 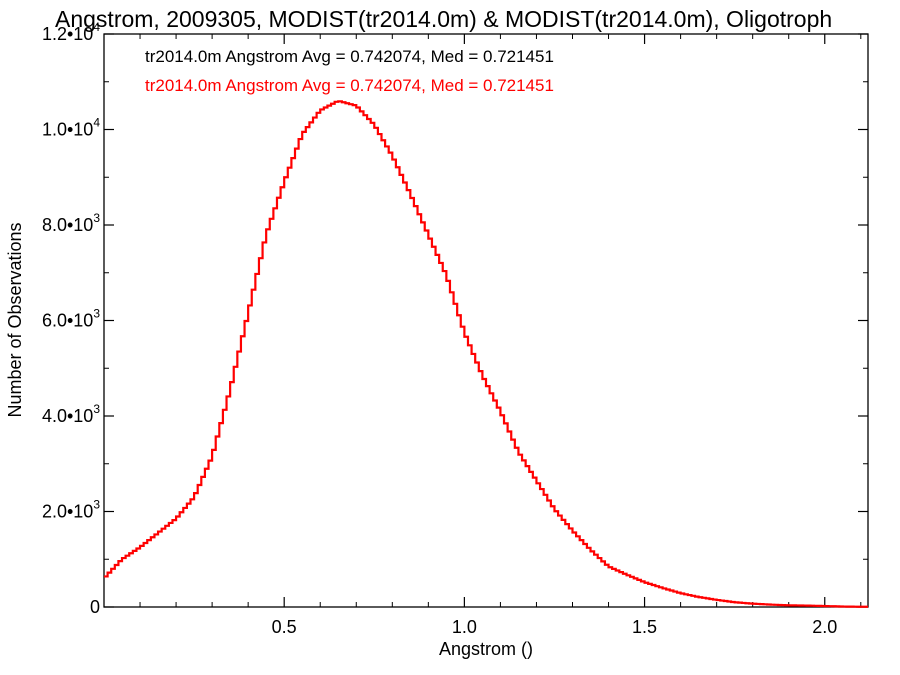 What do you see at coordinates (824, 627) in the screenshot?
I see `x-tick-label: 2.0` at bounding box center [824, 627].